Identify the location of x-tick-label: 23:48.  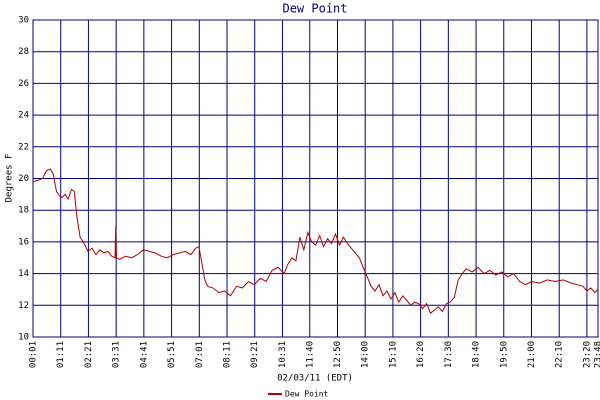
(597, 354).